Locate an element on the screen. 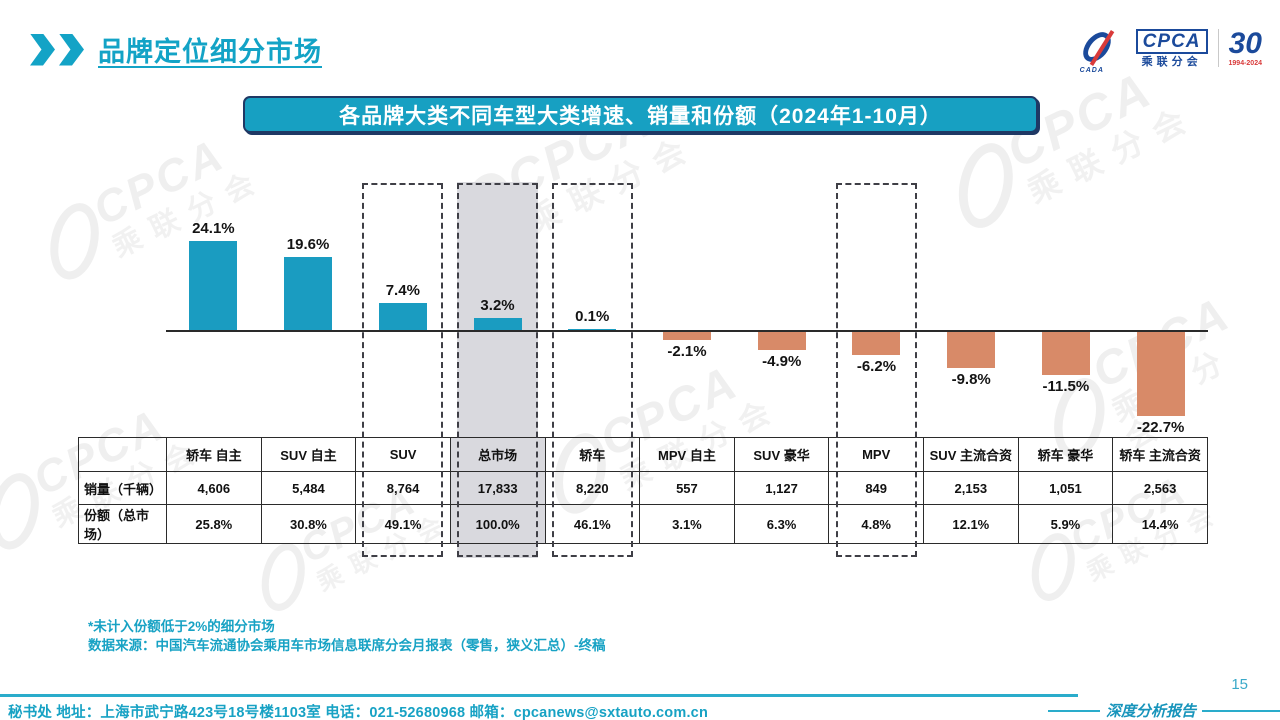 The height and width of the screenshot is (720, 1280). logo-block: CADA CPCA 乘联分会 30 1994-2024 is located at coordinates (1169, 50).